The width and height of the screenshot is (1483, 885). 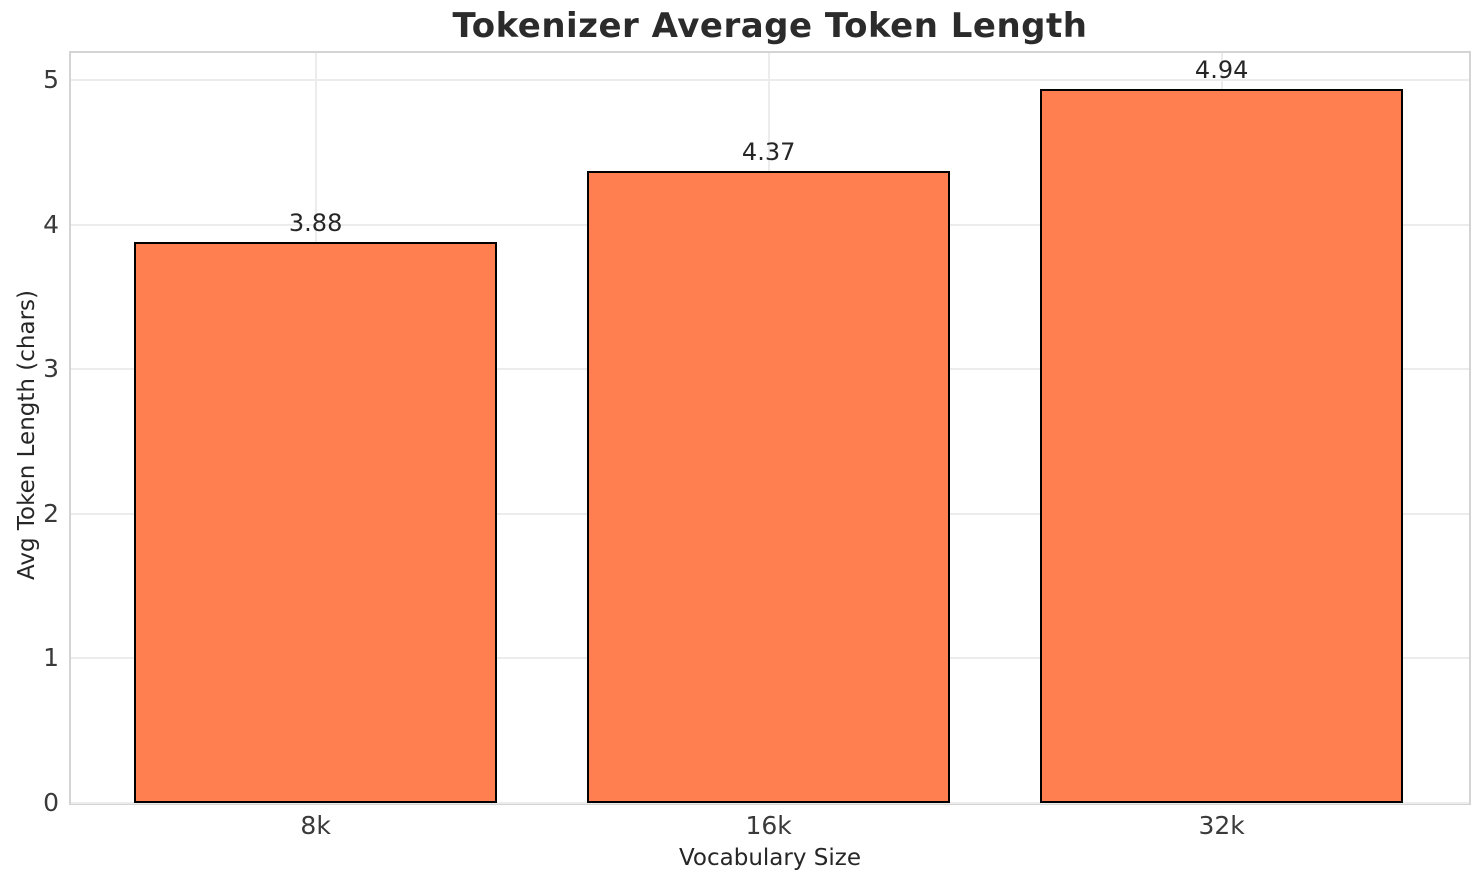 I want to click on bar-value-label: 4.94, so click(x=1221, y=70).